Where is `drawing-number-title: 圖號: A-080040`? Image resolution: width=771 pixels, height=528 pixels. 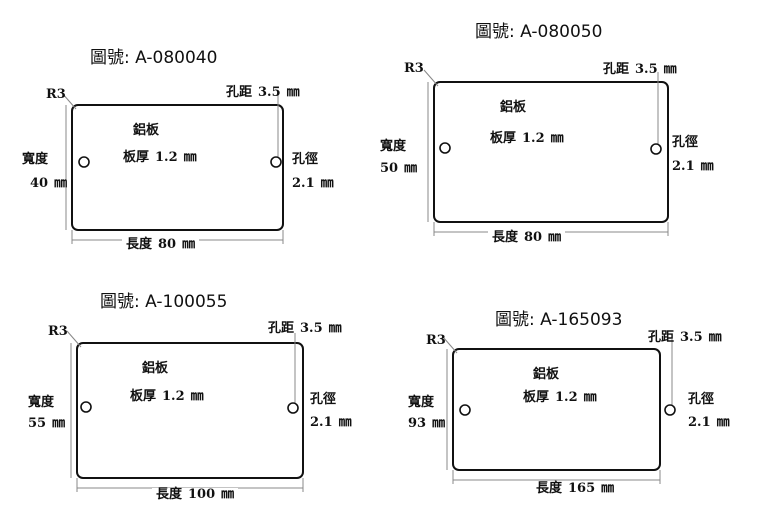 drawing-number-title: 圖號: A-080040 is located at coordinates (154, 58).